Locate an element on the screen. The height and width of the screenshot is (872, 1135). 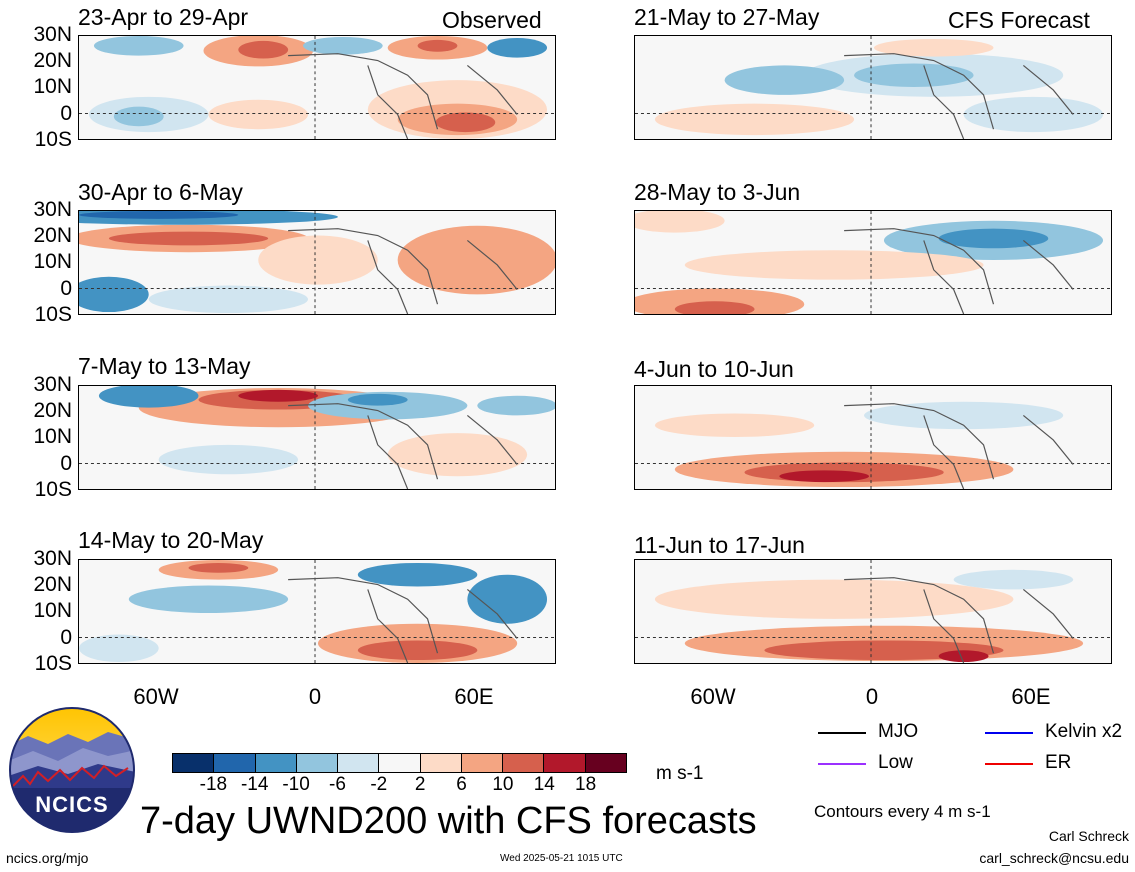
footer-url: ncics.org/mjo is located at coordinates (47, 858).